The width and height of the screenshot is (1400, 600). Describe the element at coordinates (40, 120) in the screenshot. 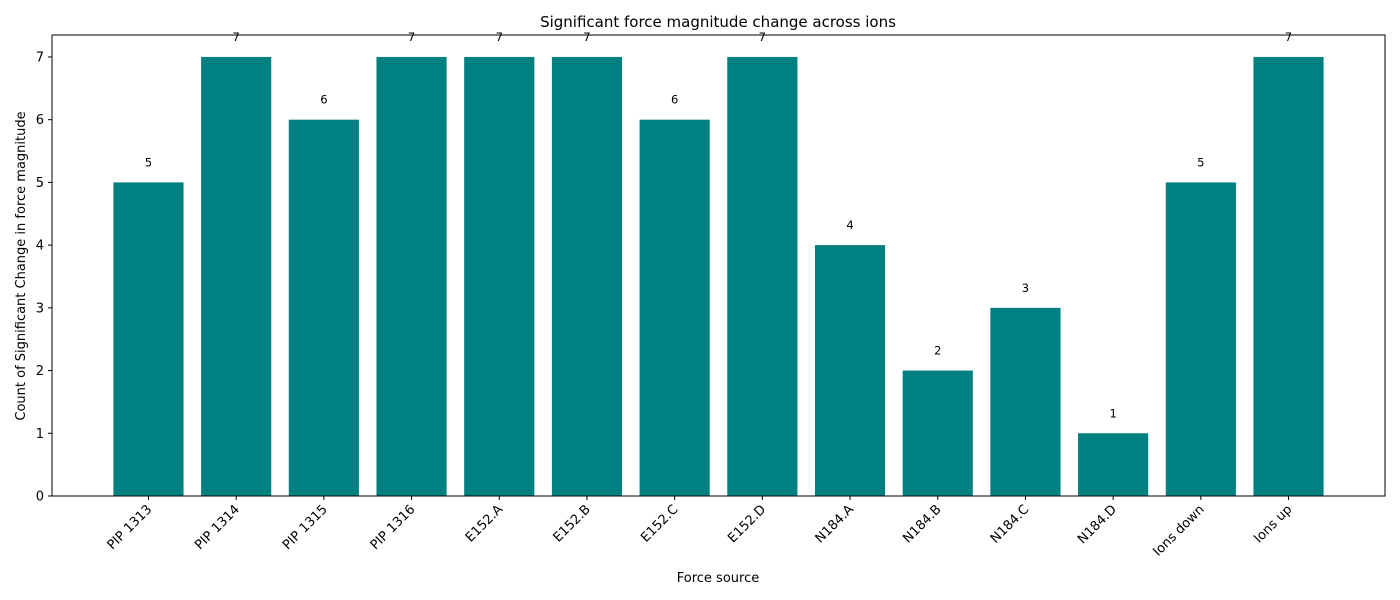

I see `y-tick-label: 6` at that location.